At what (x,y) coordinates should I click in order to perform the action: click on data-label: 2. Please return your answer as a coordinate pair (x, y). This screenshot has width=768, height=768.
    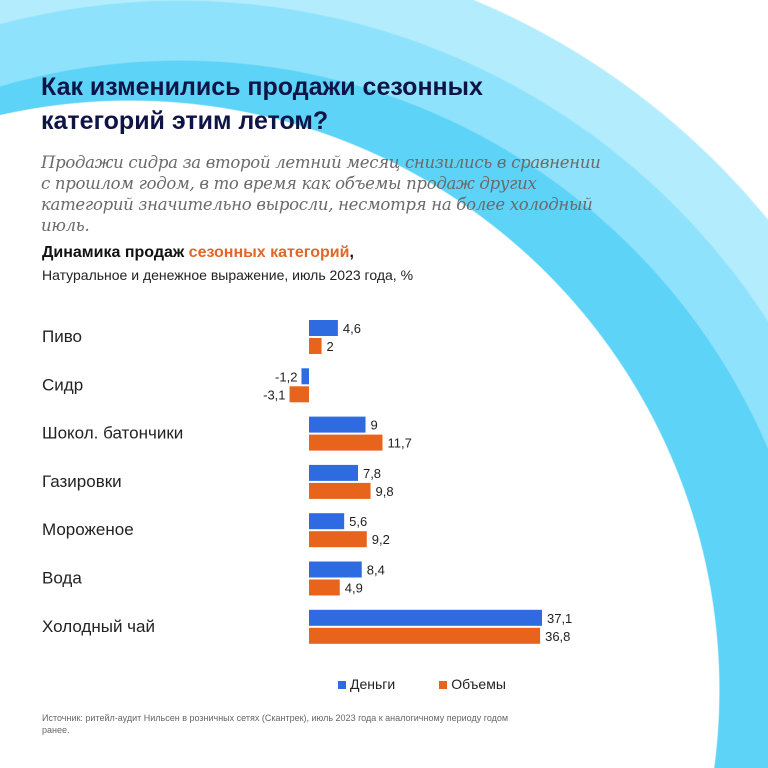
    Looking at the image, I should click on (330, 346).